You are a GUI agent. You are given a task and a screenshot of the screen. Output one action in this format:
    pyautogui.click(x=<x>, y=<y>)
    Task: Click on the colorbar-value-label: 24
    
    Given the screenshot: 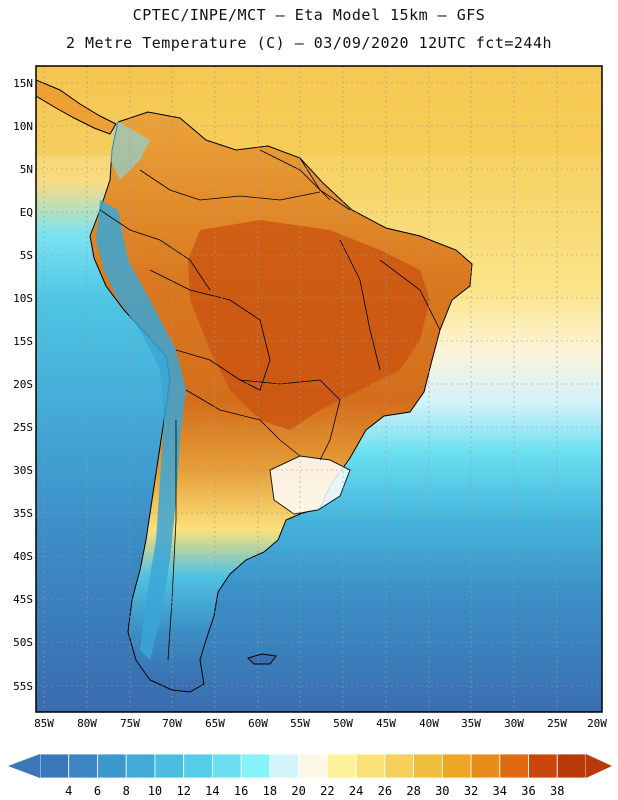 What is the action you would take?
    pyautogui.click(x=356, y=791)
    